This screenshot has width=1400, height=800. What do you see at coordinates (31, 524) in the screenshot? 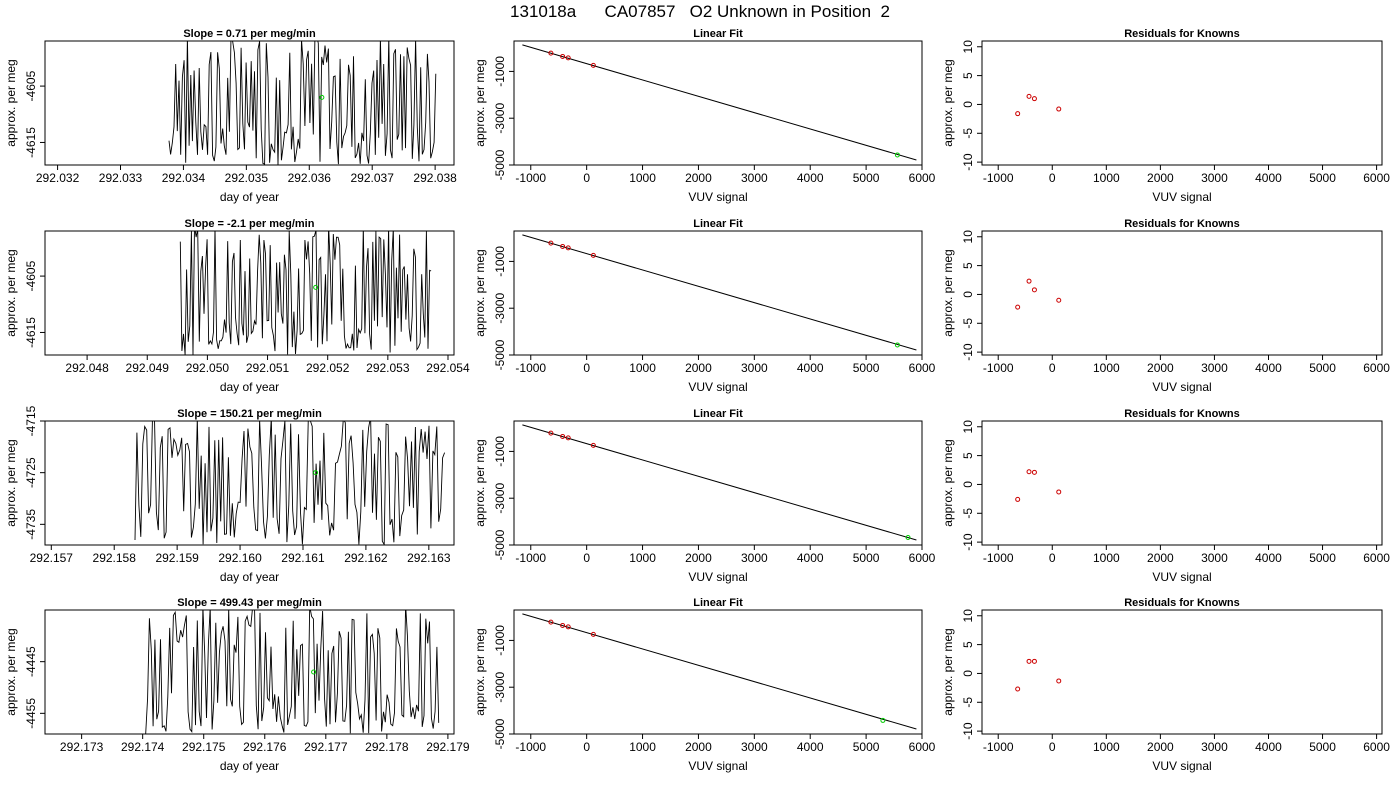
I see `y-tick-label: -4735` at bounding box center [31, 524].